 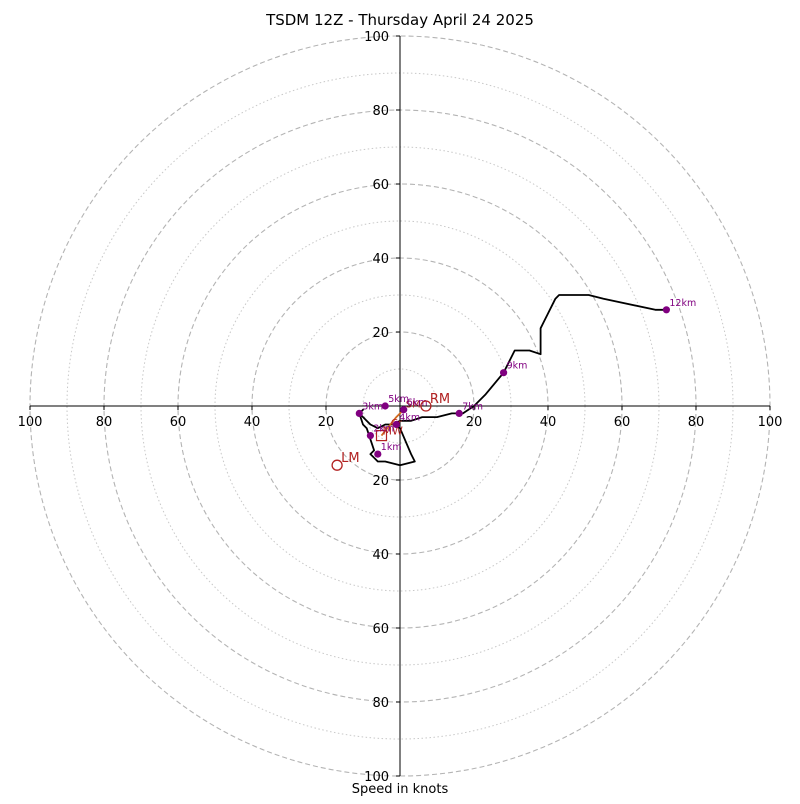 I want to click on data-layer: MWCrSM1km2km3km4km5km6km7km9km12kmRMLM, so click(x=513, y=382).